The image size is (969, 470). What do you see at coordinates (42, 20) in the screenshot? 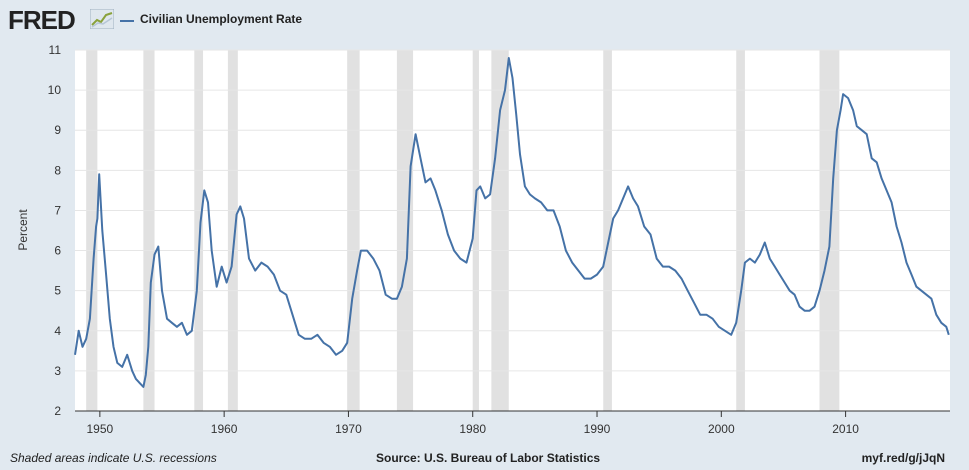
I see `fred-logo: FRED` at bounding box center [42, 20].